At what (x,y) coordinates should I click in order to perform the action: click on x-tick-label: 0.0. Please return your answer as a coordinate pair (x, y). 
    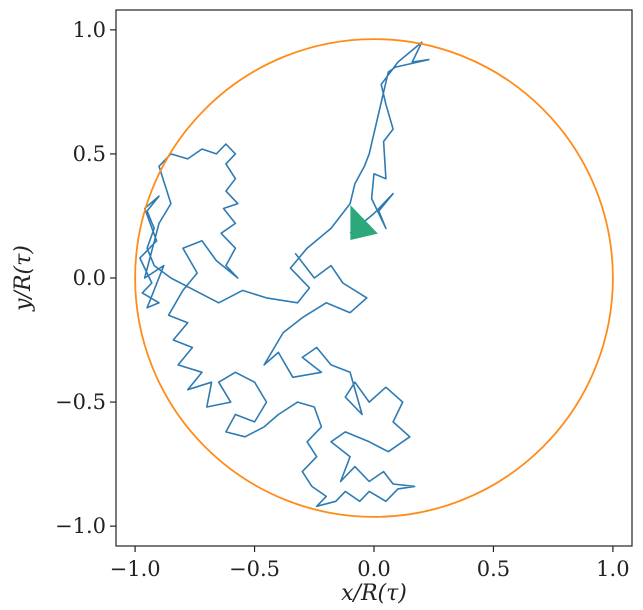
    Looking at the image, I should click on (373, 569).